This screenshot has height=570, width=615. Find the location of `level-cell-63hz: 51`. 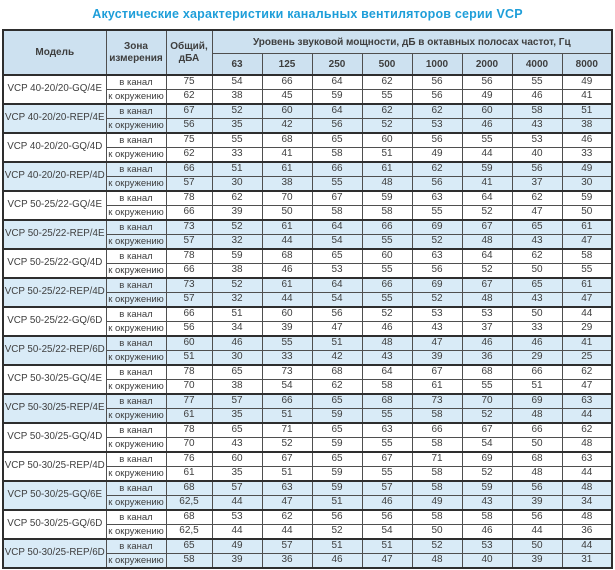

level-cell-63hz: 51 is located at coordinates (237, 169).